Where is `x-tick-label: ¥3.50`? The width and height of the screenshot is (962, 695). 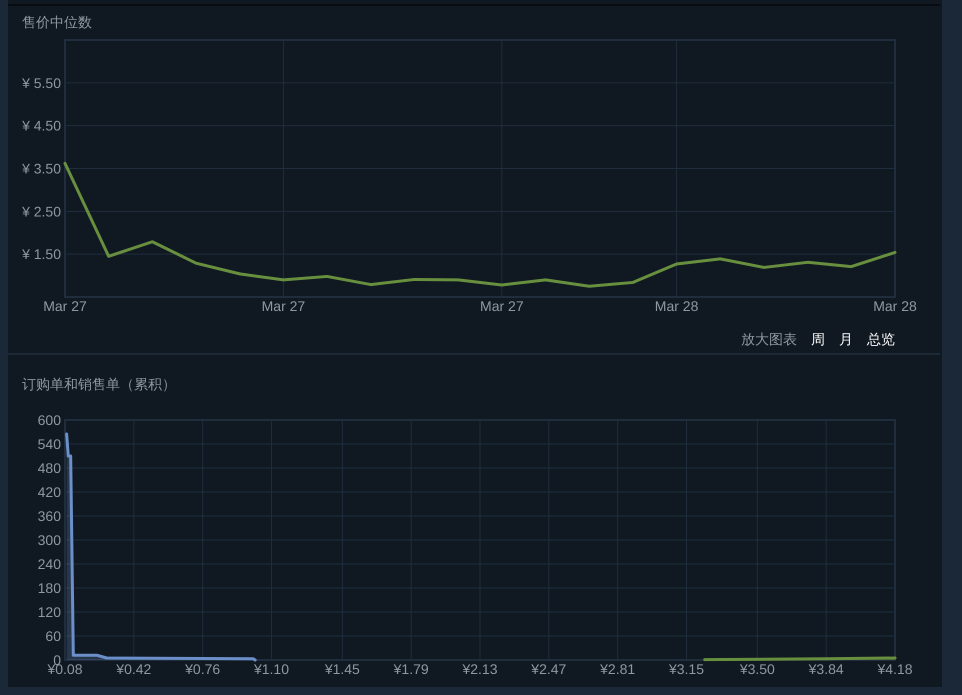 x-tick-label: ¥3.50 is located at coordinates (757, 669).